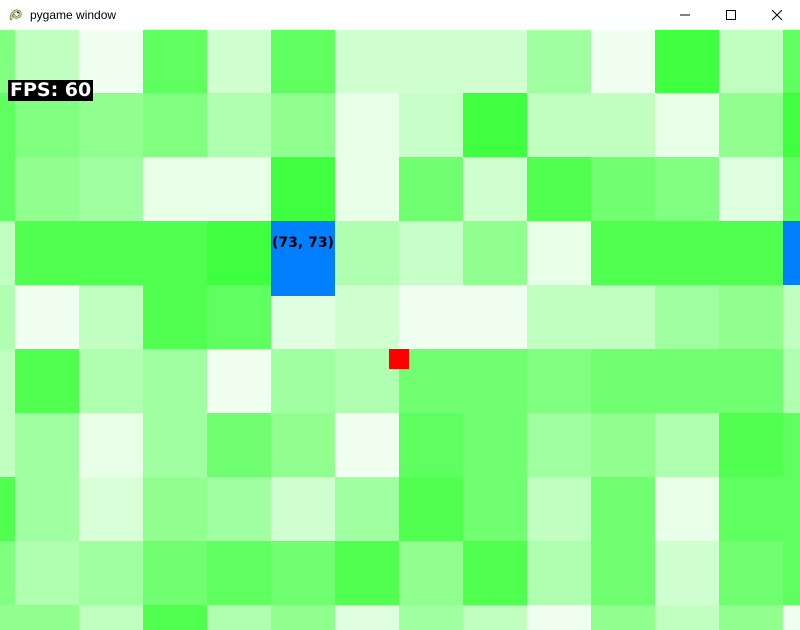  I want to click on pygame-snake-icon, so click(16, 15).